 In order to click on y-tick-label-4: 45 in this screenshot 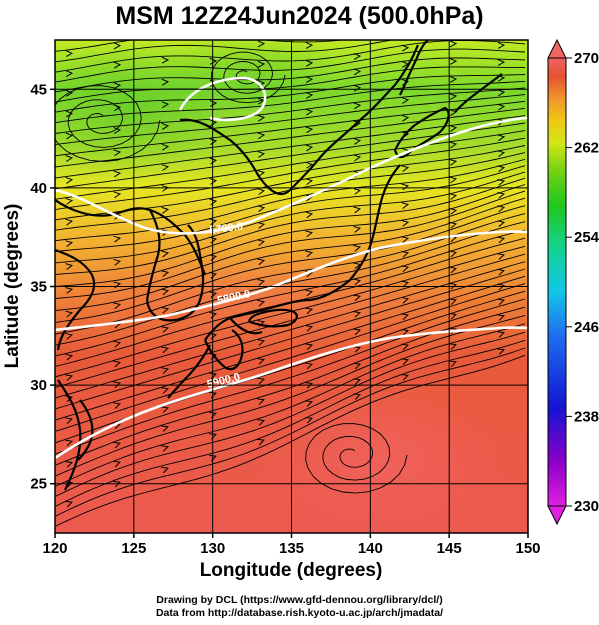, I will do `click(38, 89)`.